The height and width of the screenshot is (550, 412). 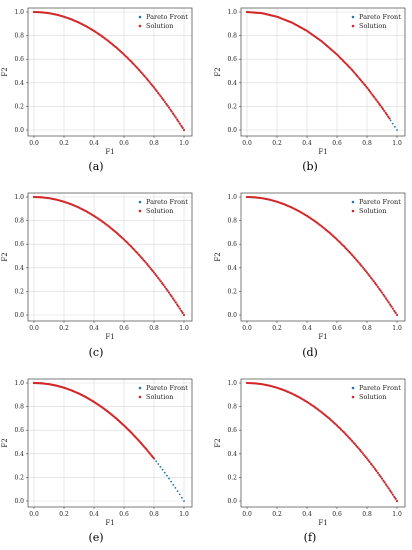 What do you see at coordinates (110, 257) in the screenshot?
I see `plot-frame` at bounding box center [110, 257].